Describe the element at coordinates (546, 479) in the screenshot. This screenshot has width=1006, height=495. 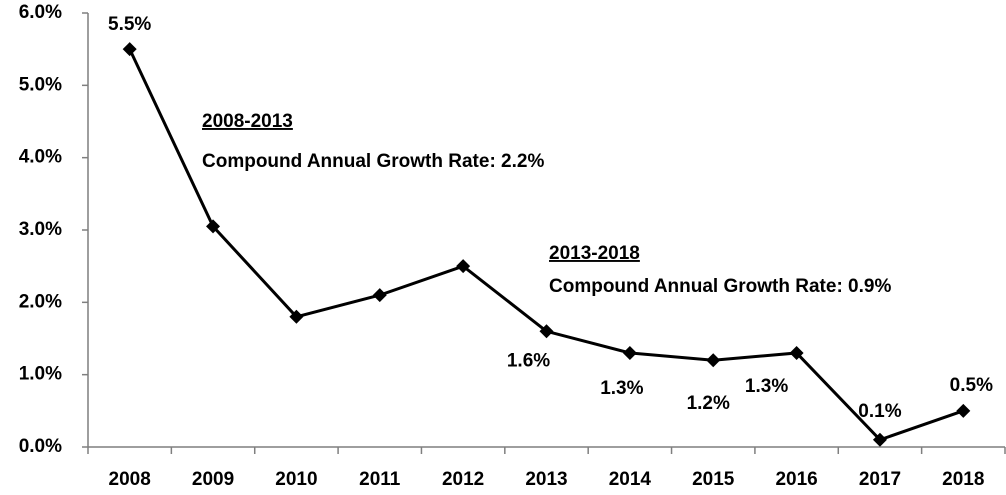
I see `x-tick-label: 2013` at that location.